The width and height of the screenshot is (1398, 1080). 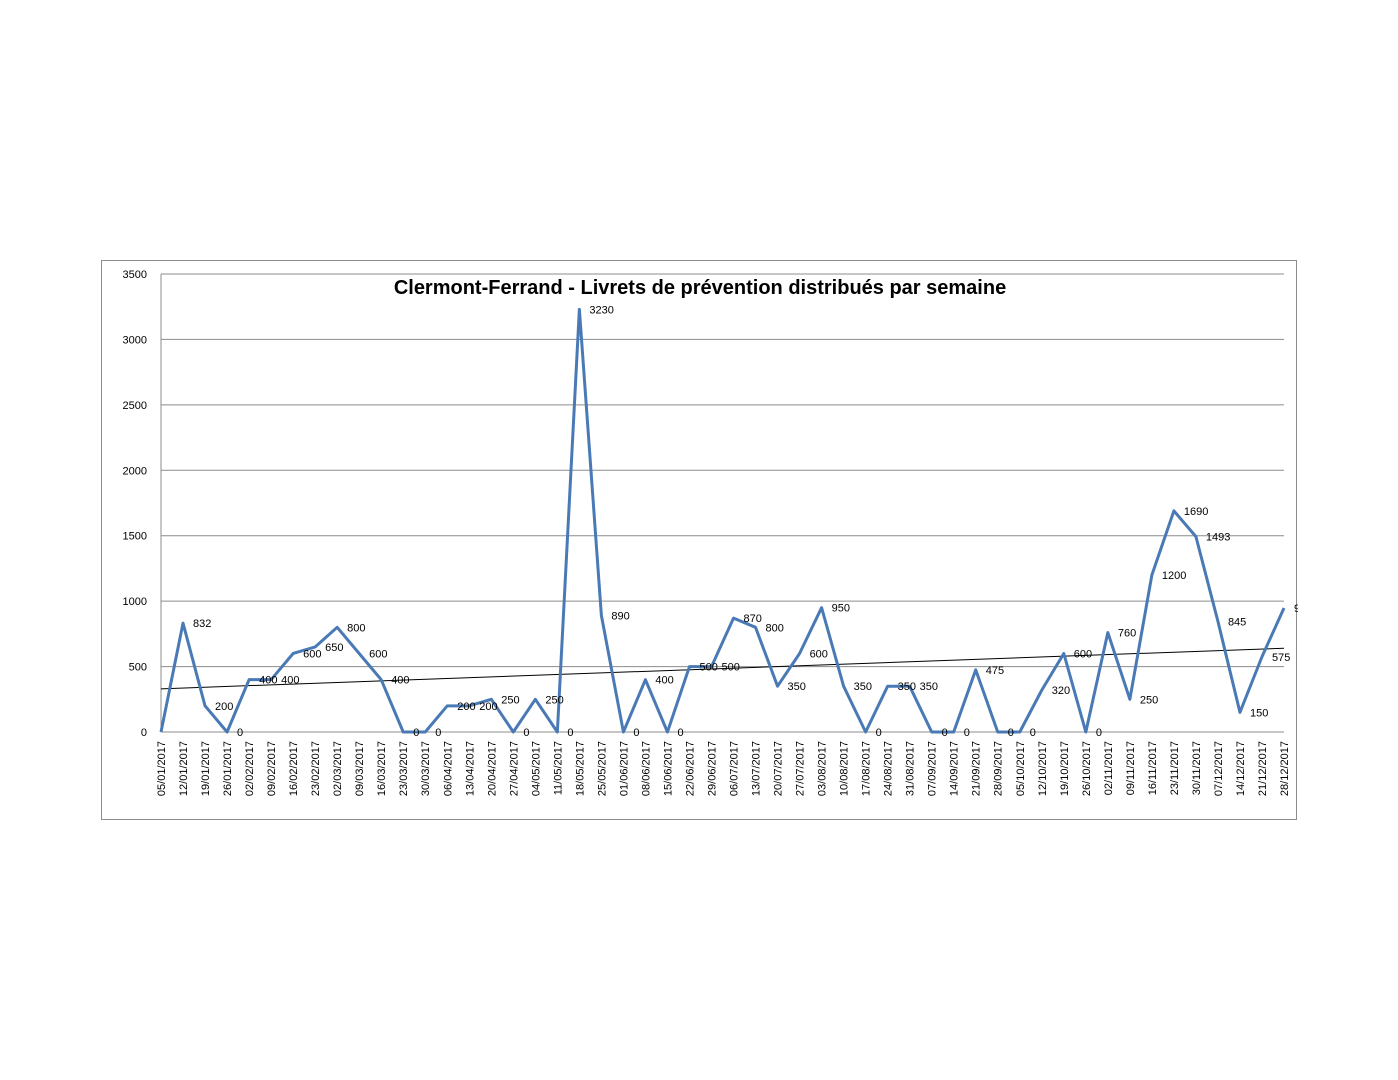 I want to click on x-tick-label: 09/11/2017, so click(x=1131, y=768).